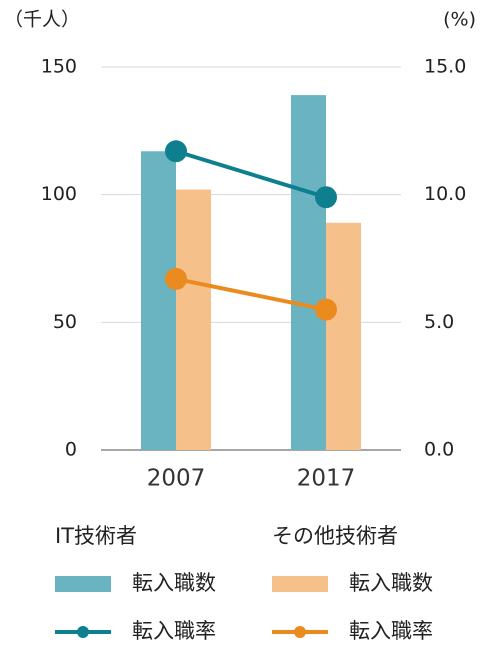 This screenshot has width=483, height=649. I want to click on x-tick-label: 2007, so click(176, 479).